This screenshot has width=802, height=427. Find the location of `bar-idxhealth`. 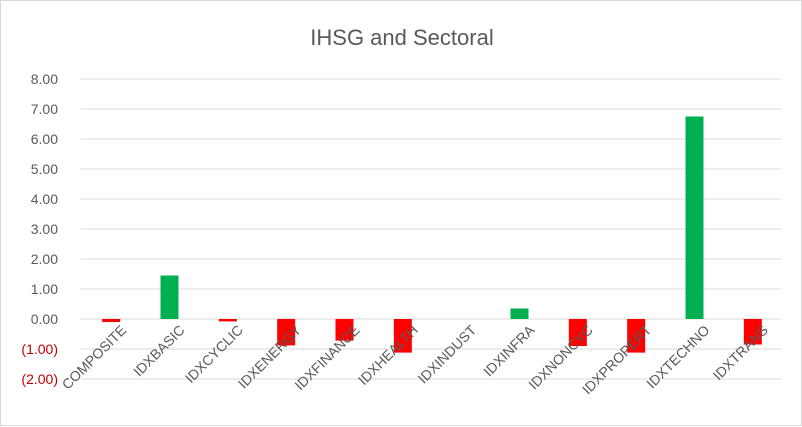

bar-idxhealth is located at coordinates (402, 336).